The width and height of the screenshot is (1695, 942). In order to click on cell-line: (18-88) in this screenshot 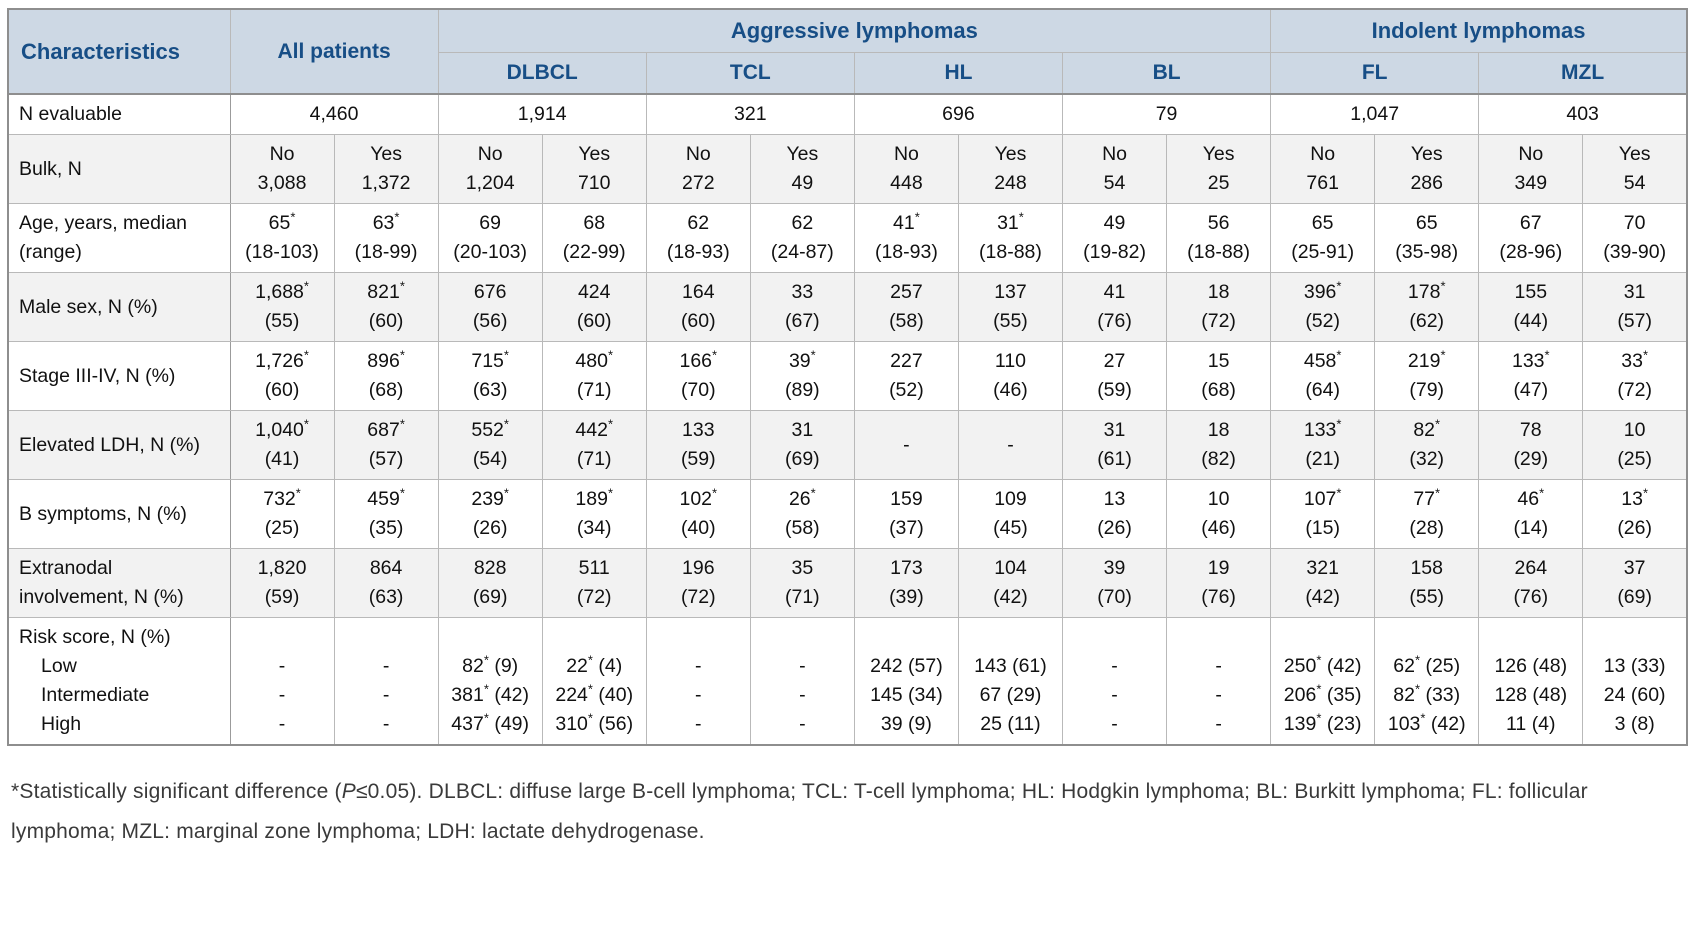, I will do `click(1219, 252)`.